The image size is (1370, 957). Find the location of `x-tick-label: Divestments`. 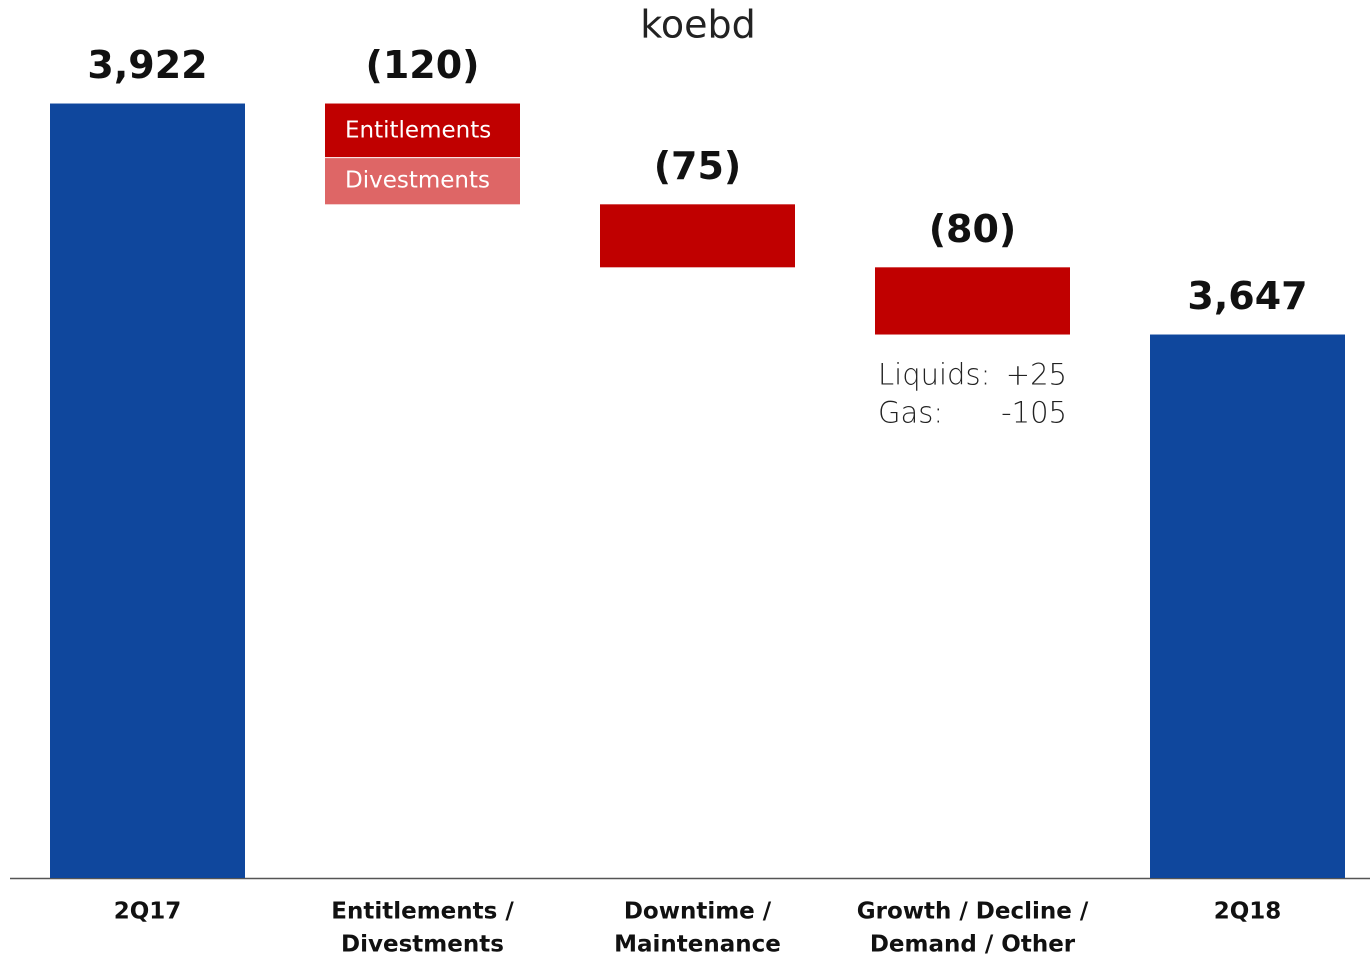

x-tick-label: Divestments is located at coordinates (422, 944).